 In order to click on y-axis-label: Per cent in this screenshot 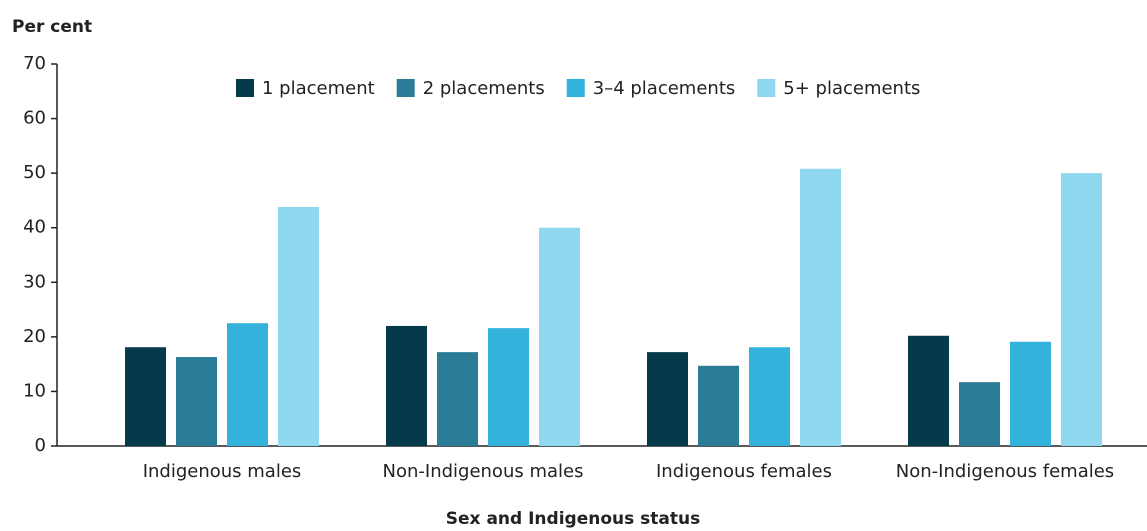, I will do `click(52, 27)`.